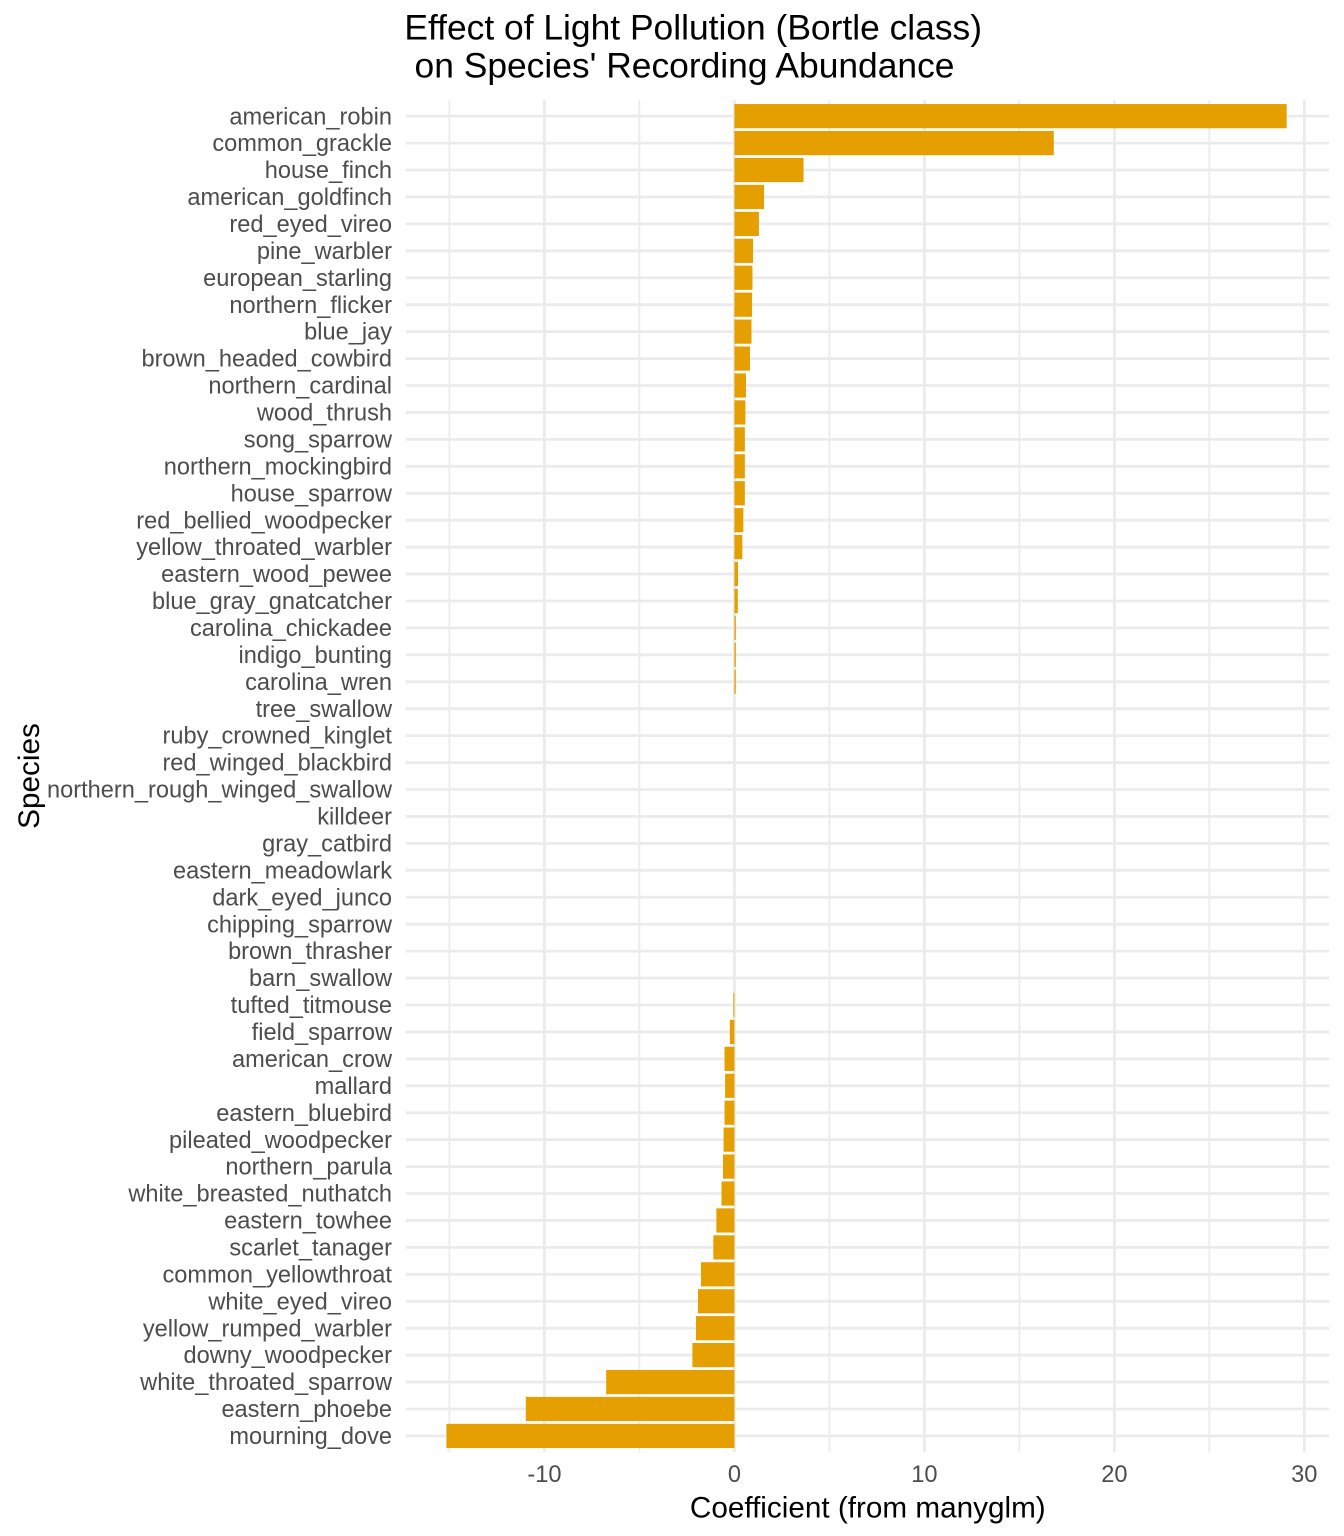  Describe the element at coordinates (266, 1383) in the screenshot. I see `svg-text: white_throated_sparrow` at that location.